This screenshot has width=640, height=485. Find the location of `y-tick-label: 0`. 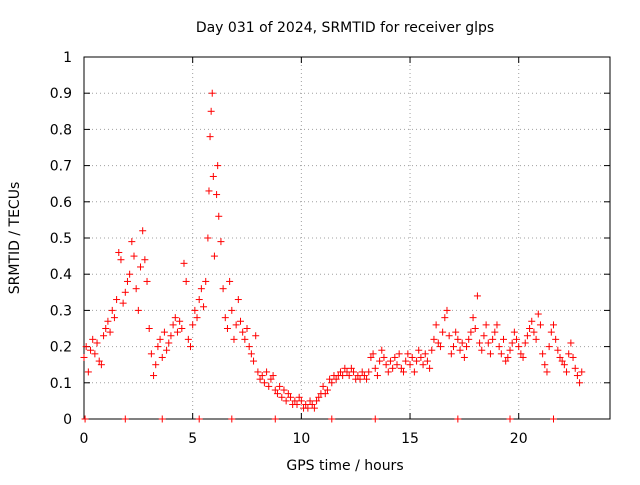

y-tick-label: 0 is located at coordinates (67, 420).